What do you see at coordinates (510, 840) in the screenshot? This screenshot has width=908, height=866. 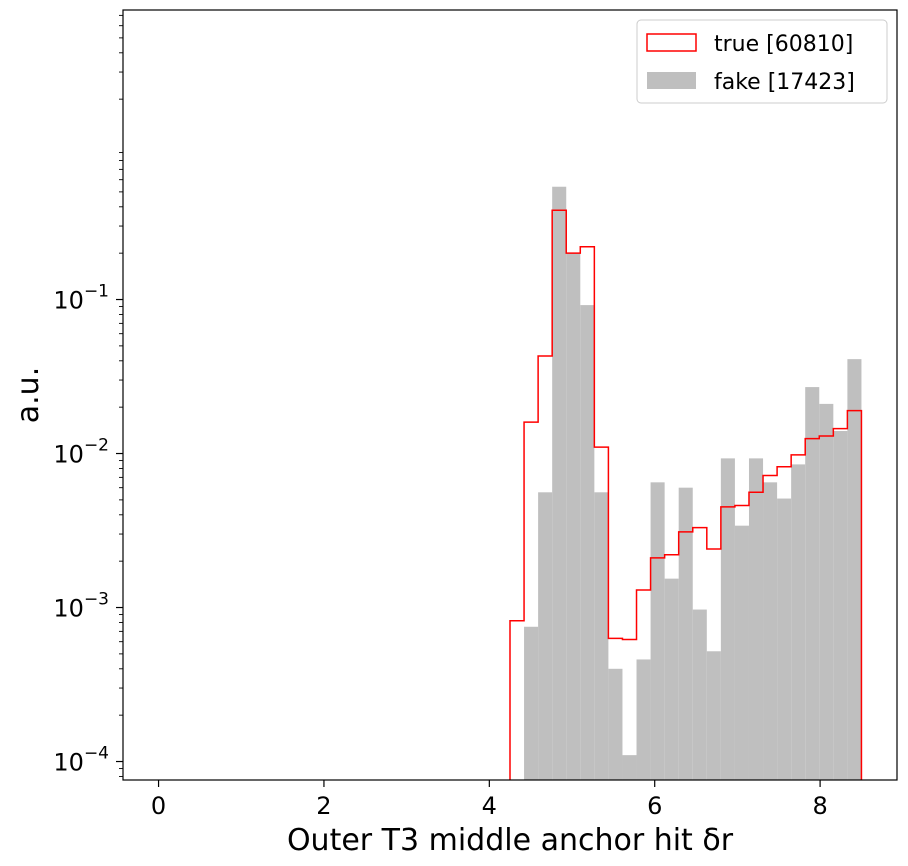 I see `x-axis-label: Outer T3 middle anchor hit δr` at bounding box center [510, 840].